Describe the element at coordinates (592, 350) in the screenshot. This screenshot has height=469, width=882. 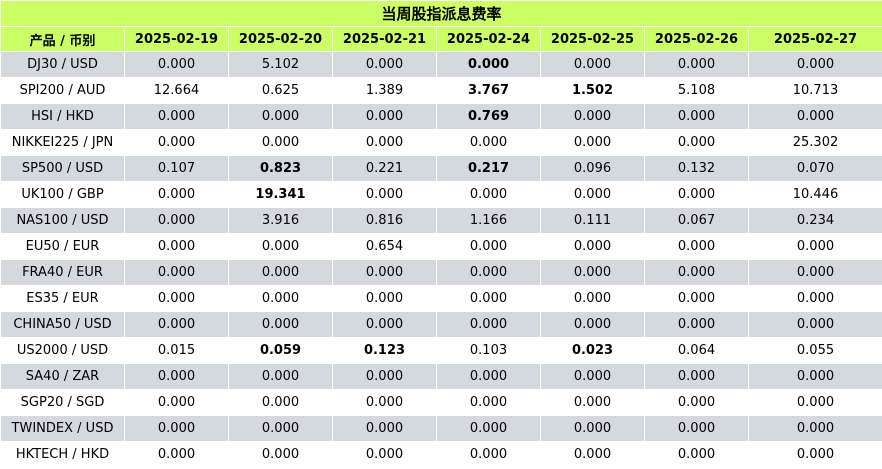
I see `rate-cell: 0.023` at that location.